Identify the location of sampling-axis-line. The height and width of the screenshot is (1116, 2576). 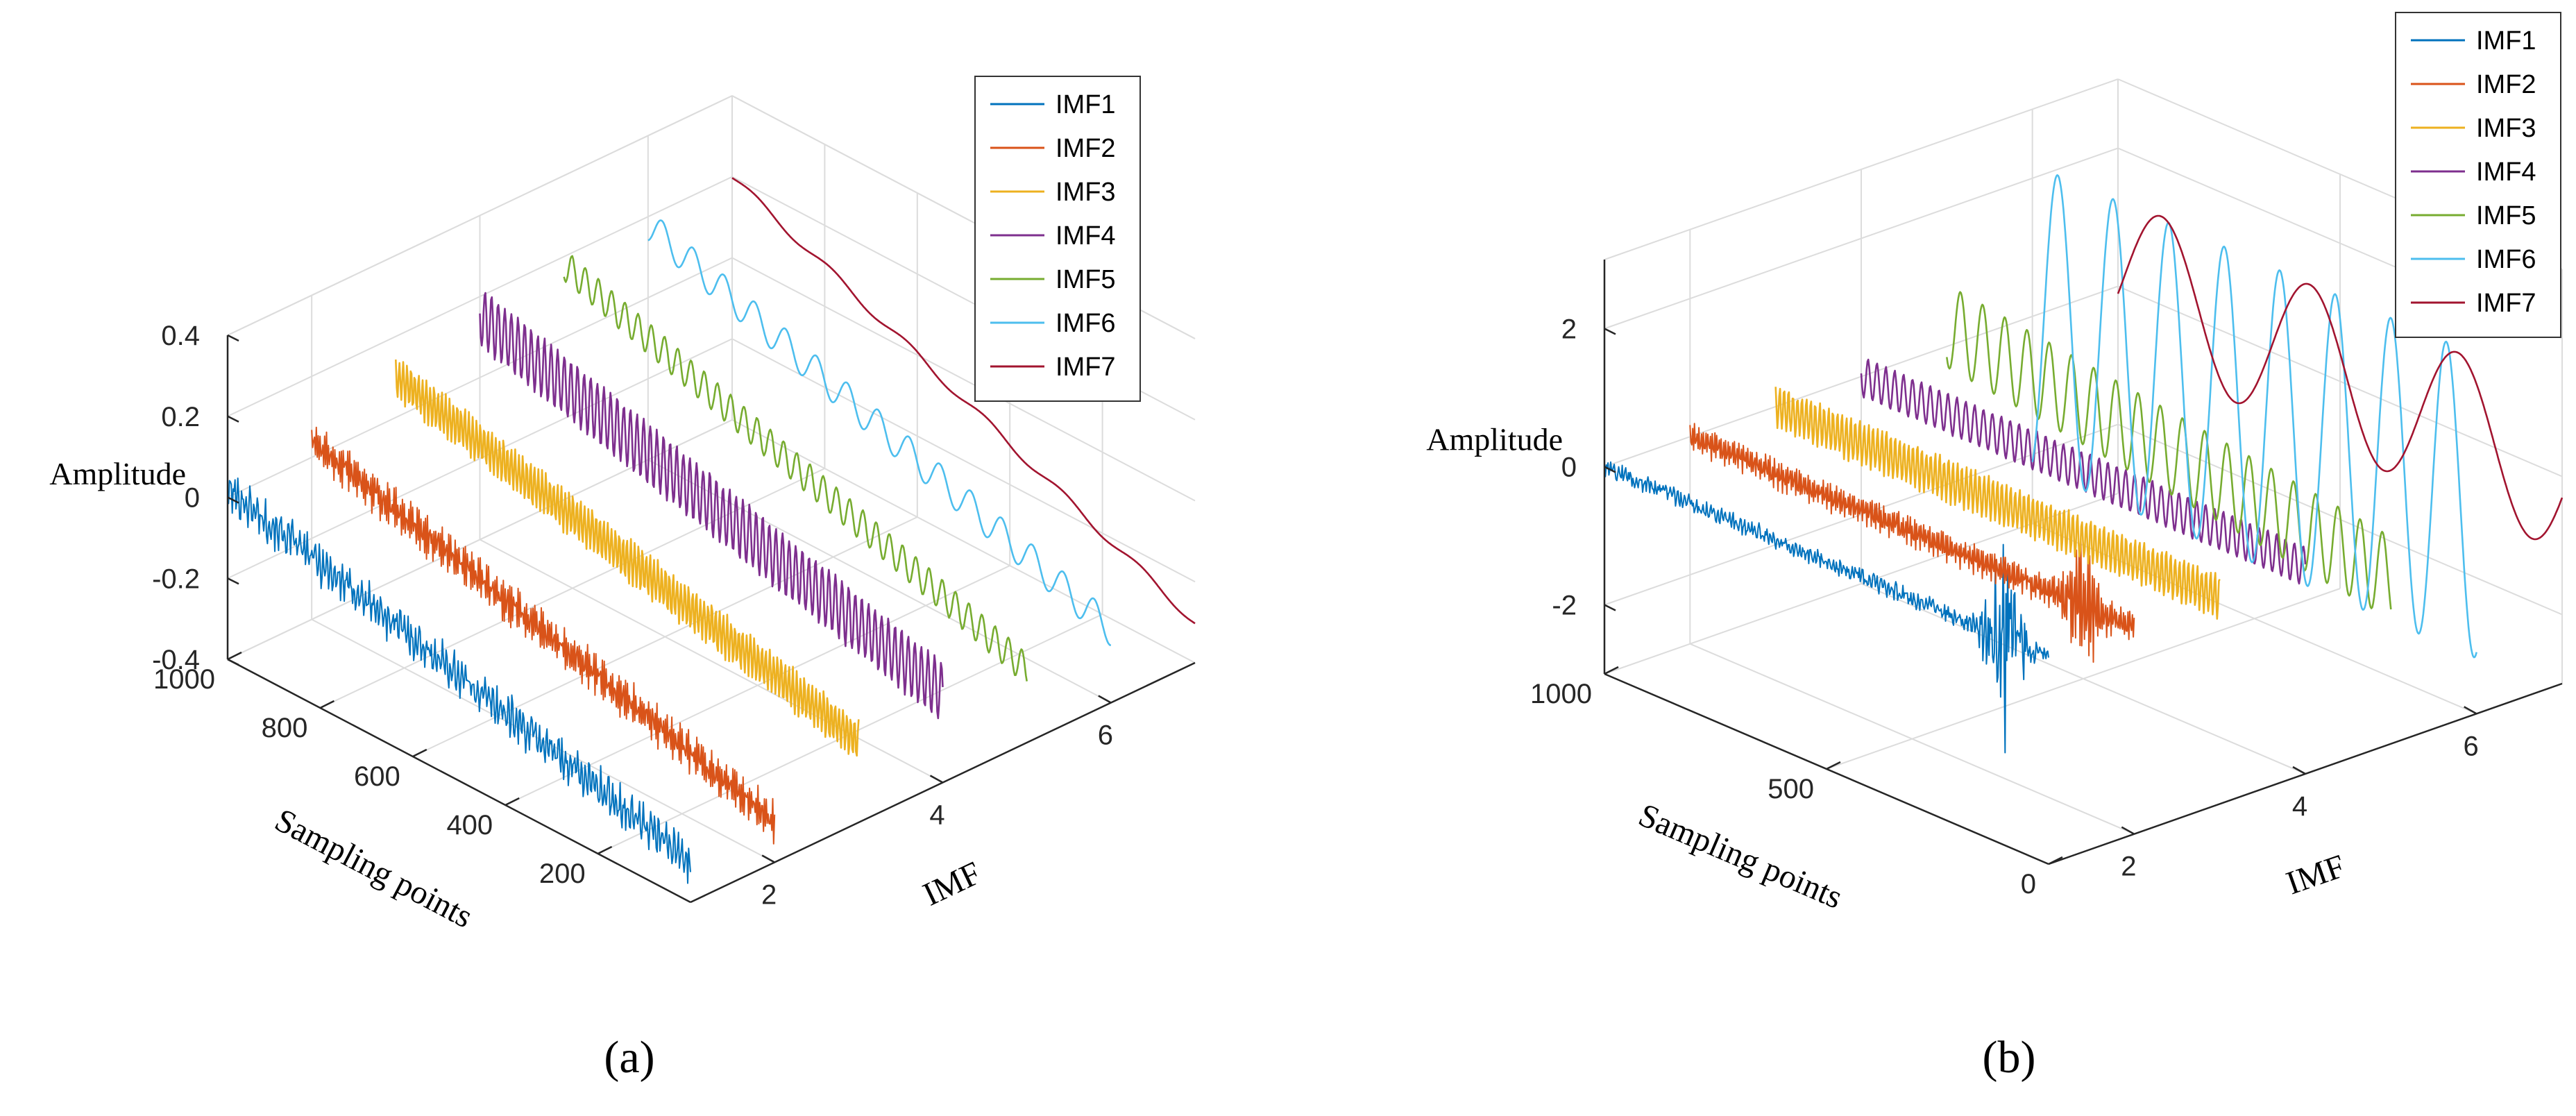
(459, 781).